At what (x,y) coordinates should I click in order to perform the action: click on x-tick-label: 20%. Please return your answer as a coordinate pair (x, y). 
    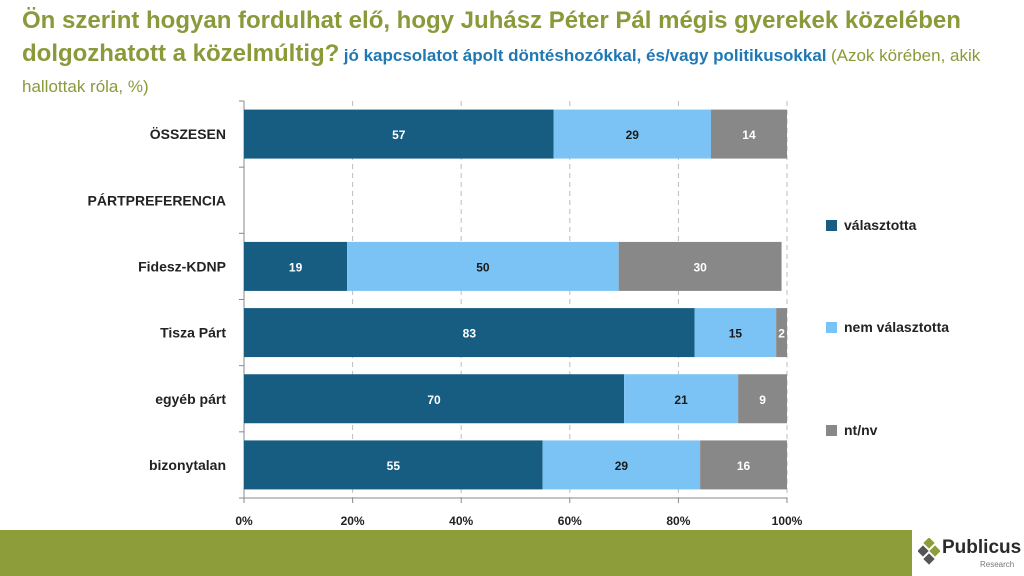
    Looking at the image, I should click on (353, 521).